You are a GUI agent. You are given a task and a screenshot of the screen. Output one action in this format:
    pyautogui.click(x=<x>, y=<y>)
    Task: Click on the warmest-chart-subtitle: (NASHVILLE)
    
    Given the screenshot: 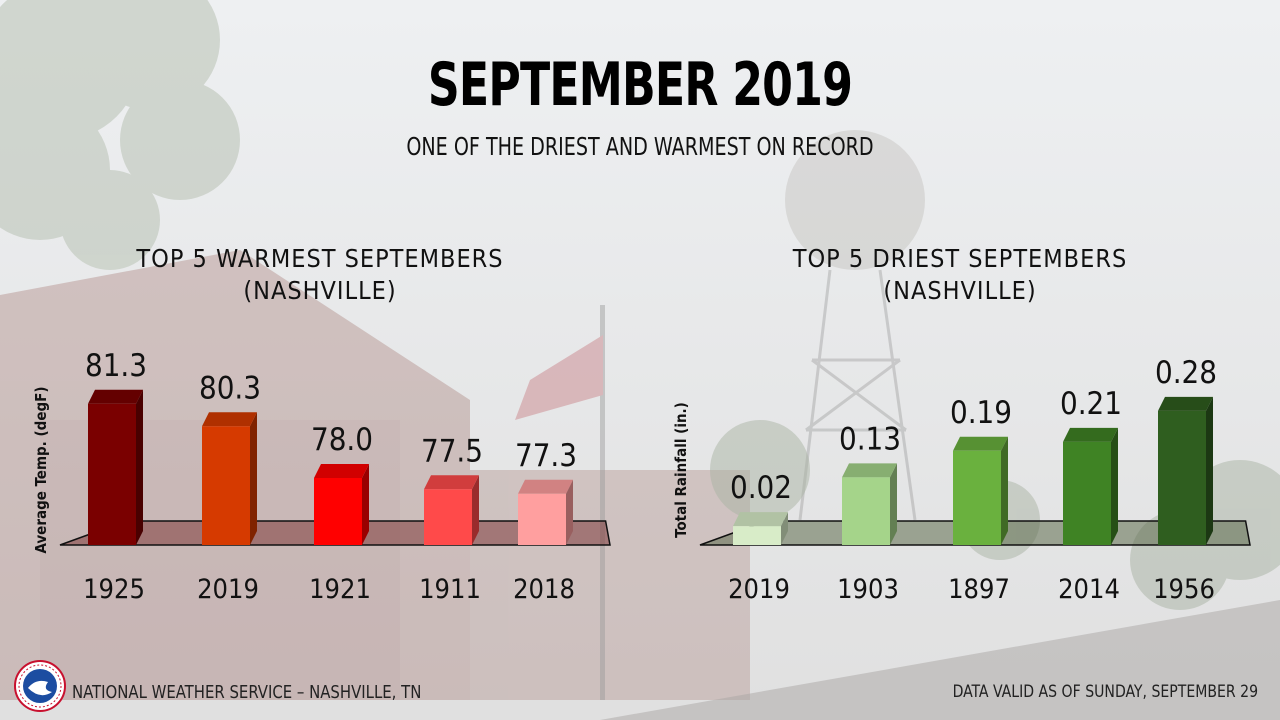 What is the action you would take?
    pyautogui.click(x=320, y=290)
    